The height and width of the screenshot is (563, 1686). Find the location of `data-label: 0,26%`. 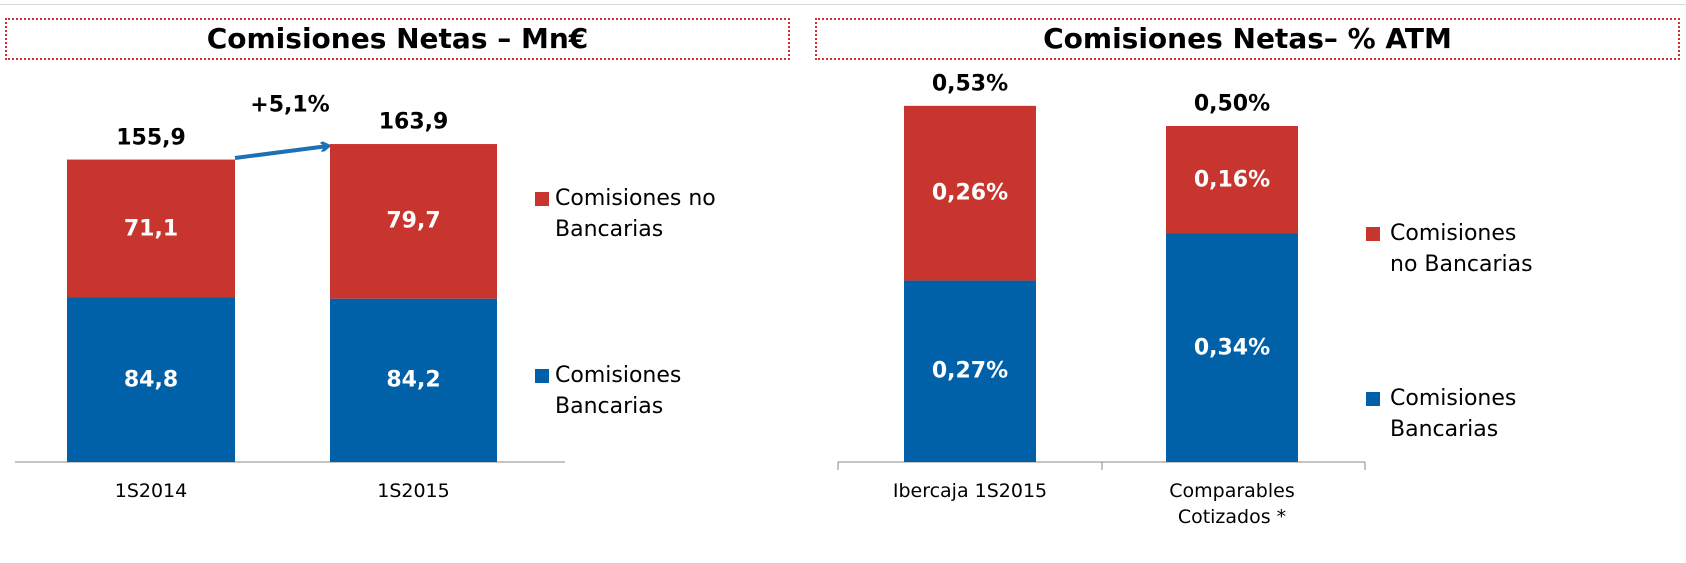

data-label: 0,26% is located at coordinates (970, 193).